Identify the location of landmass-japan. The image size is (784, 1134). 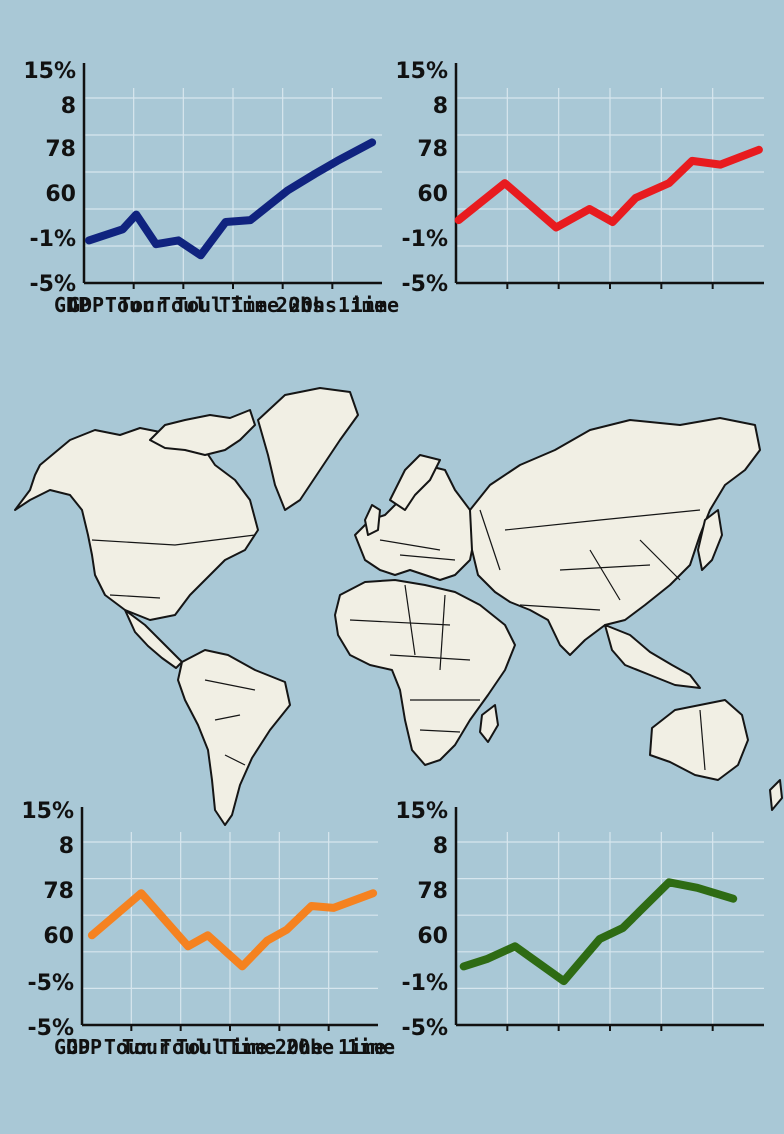
(710, 540).